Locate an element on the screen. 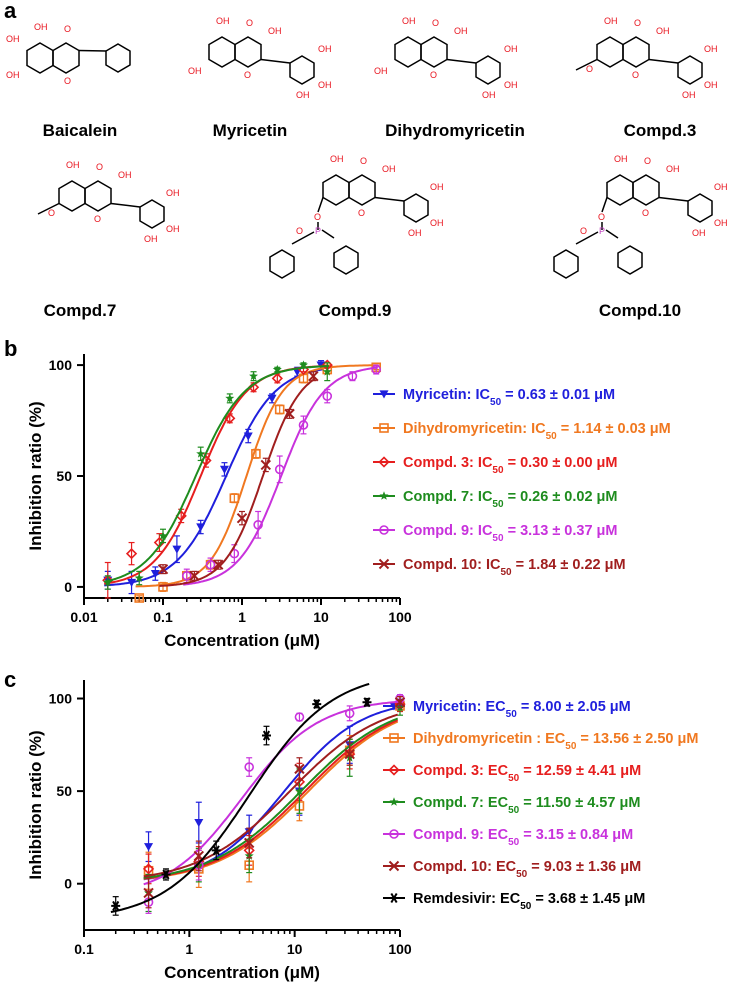 The image size is (743, 988). x-tick-label: 1 is located at coordinates (242, 617).